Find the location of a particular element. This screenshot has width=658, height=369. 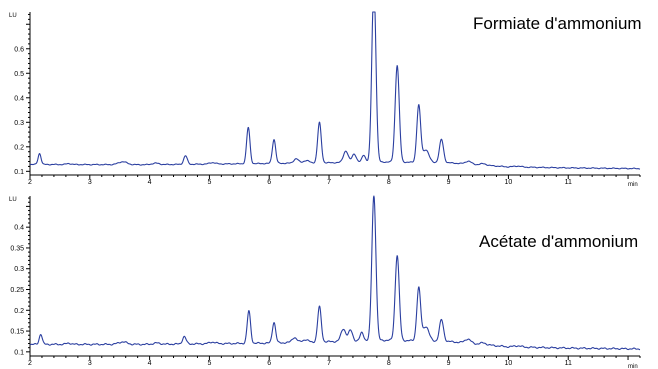

y-tick-label: 0.35 is located at coordinates (17, 248).